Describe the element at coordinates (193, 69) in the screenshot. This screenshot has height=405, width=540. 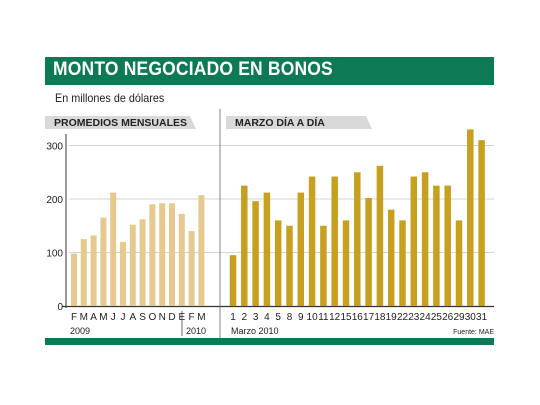
I see `chart-title: MONTO NEGOCIADO EN BONOS` at that location.